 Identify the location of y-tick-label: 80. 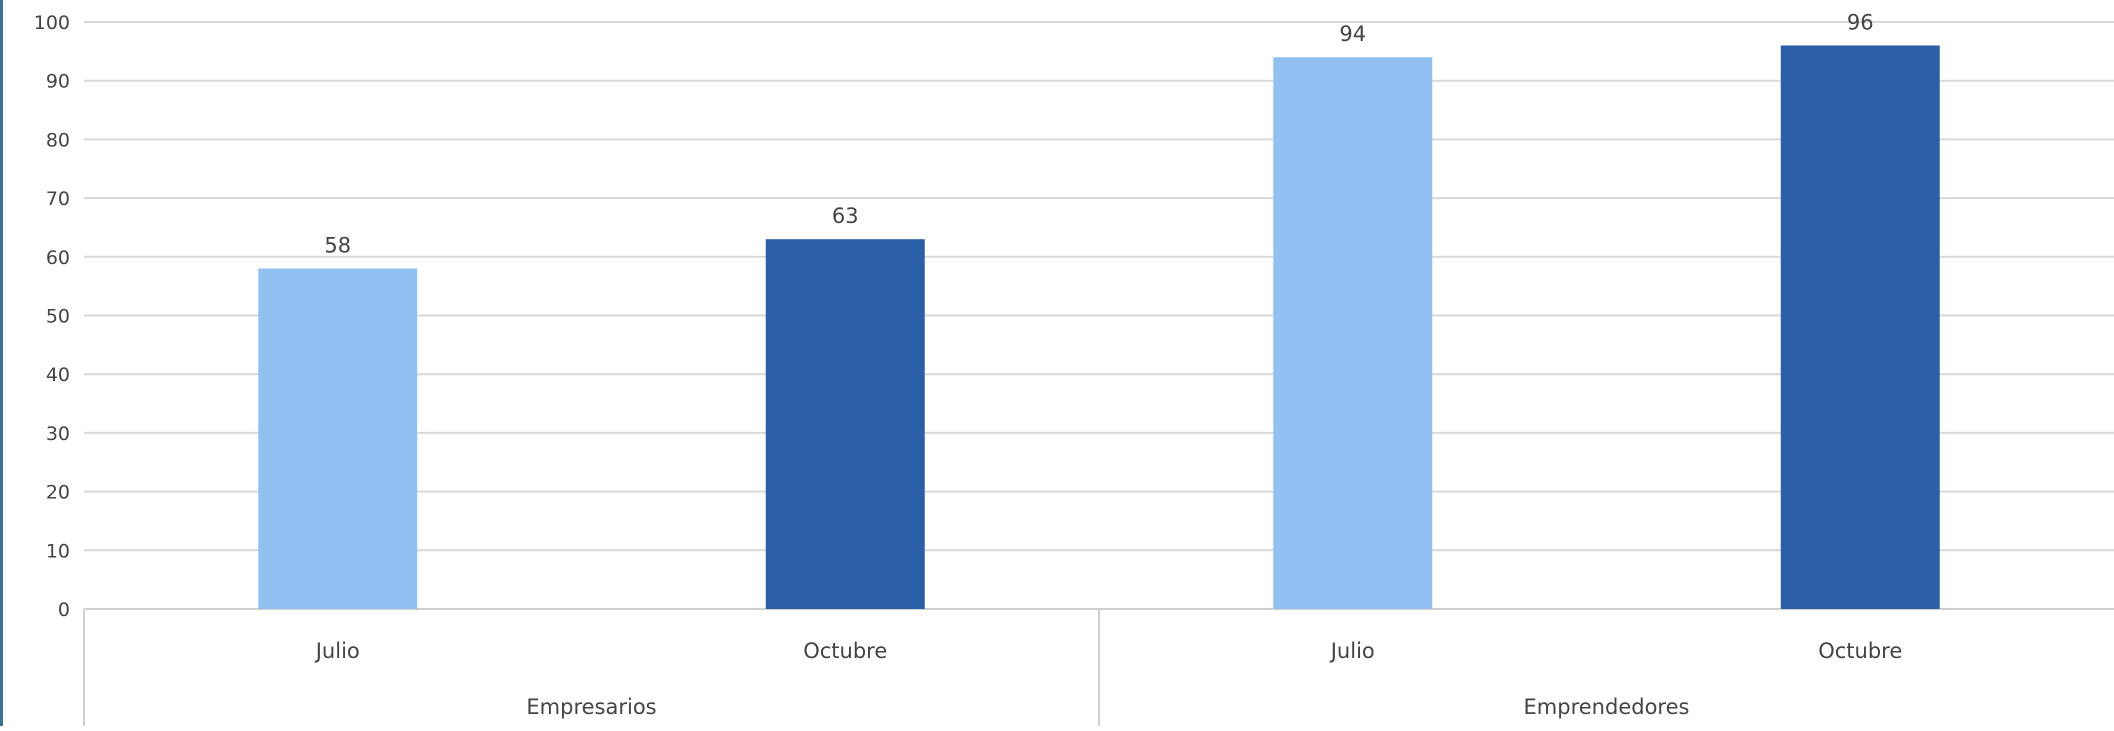
(58, 140).